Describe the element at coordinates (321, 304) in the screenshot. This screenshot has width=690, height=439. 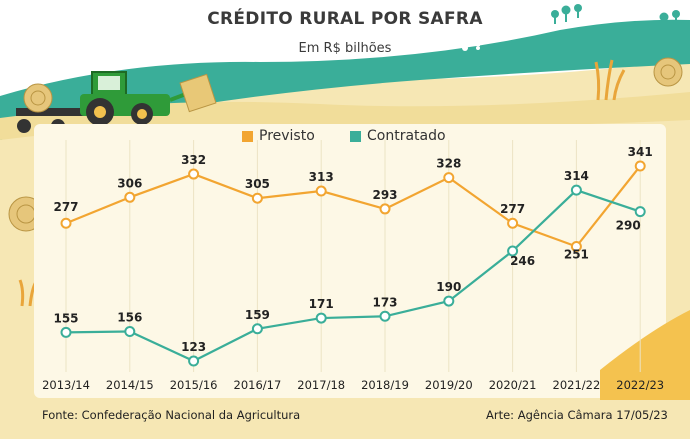
I see `data-label-contratado: 171` at that location.